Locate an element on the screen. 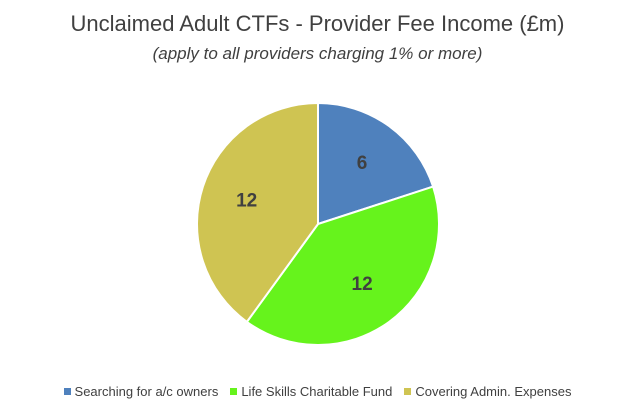 This screenshot has height=416, width=635. slice-label-life-skills: 12 is located at coordinates (362, 284).